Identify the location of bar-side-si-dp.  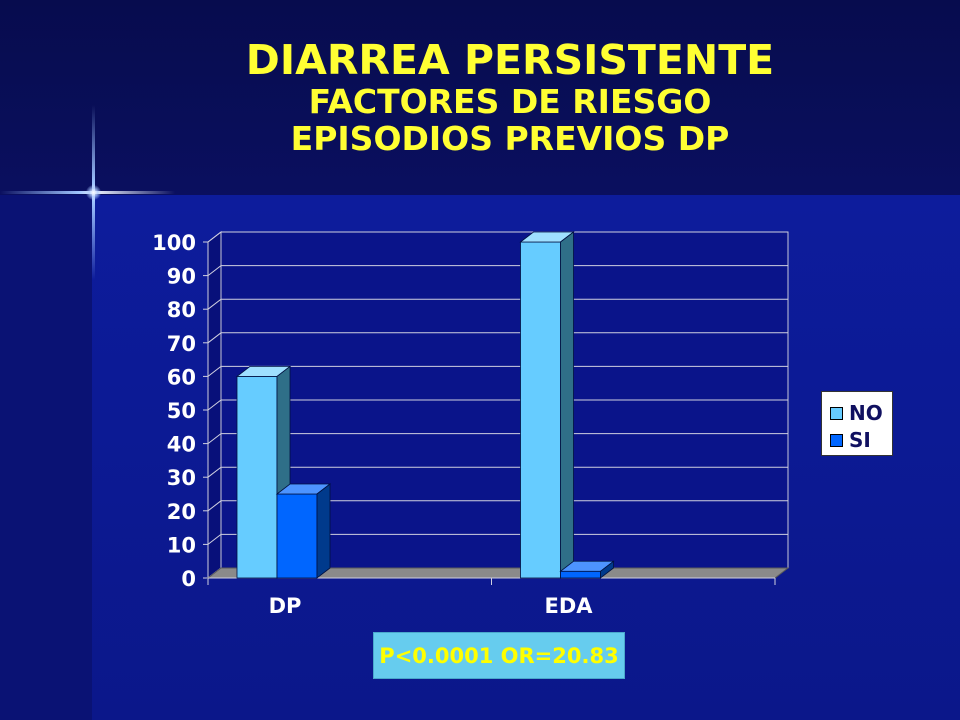
(323, 531).